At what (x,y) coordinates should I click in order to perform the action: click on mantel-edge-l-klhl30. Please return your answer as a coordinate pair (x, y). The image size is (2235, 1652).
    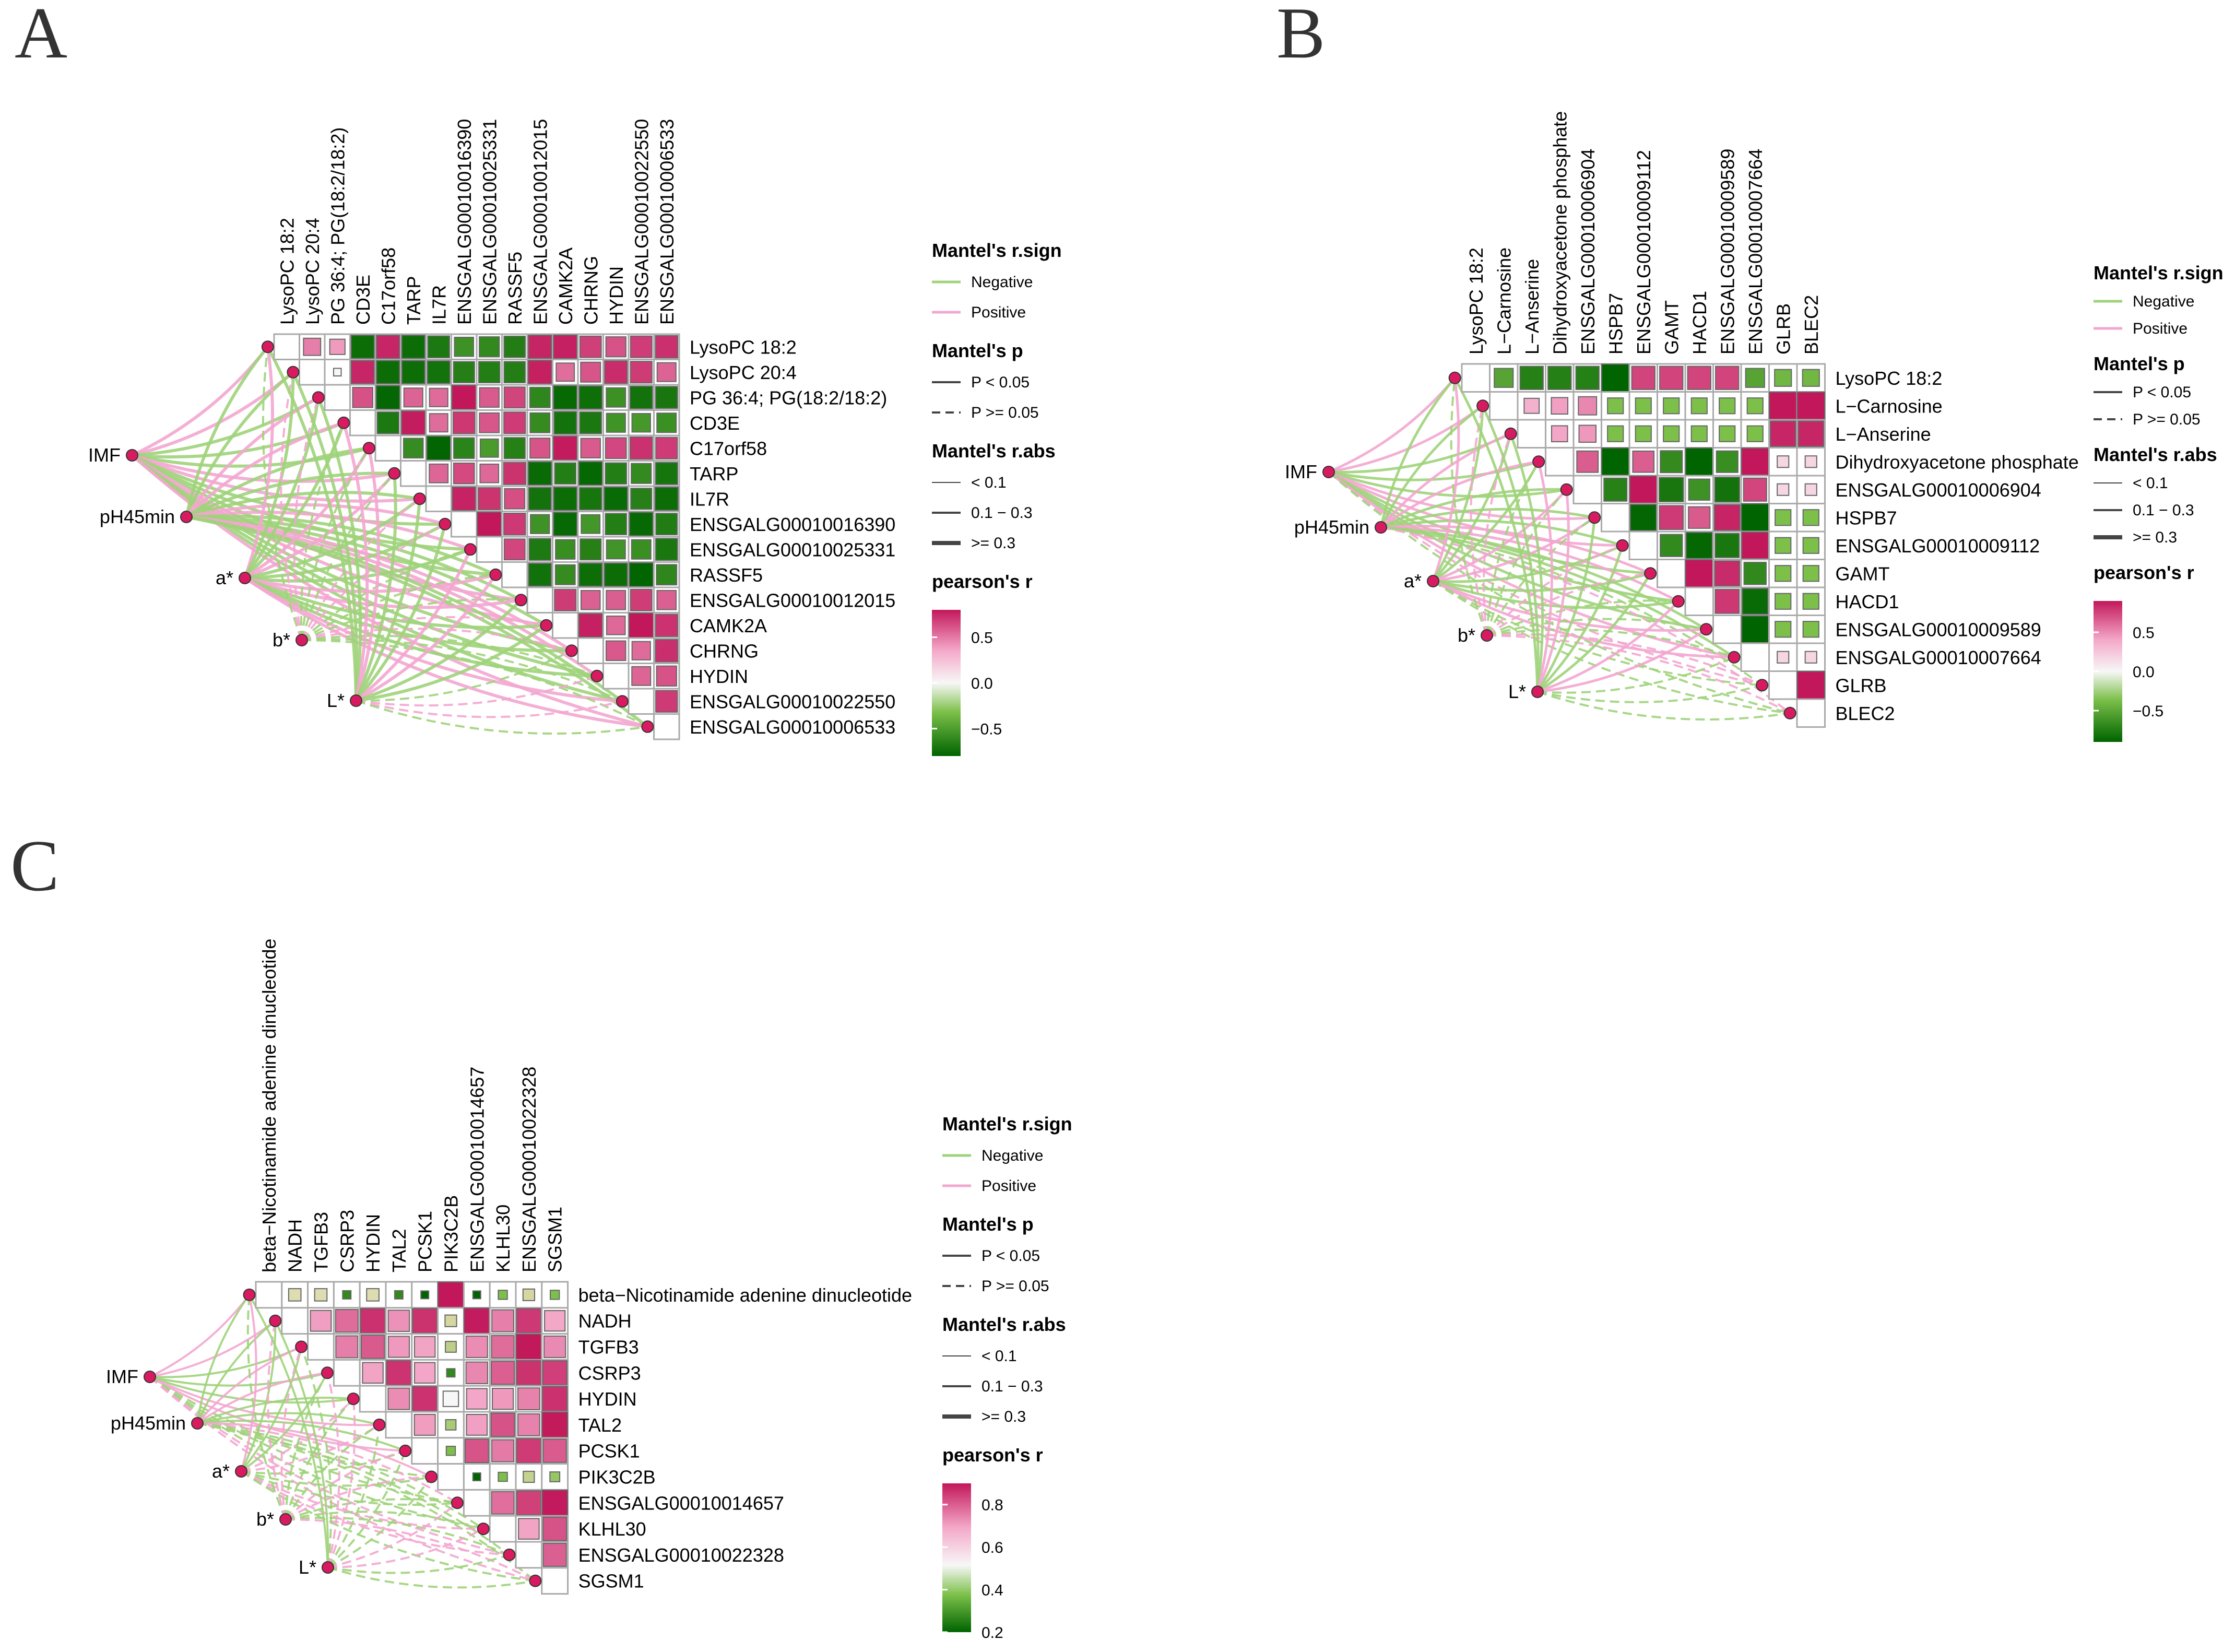
    Looking at the image, I should click on (405, 1548).